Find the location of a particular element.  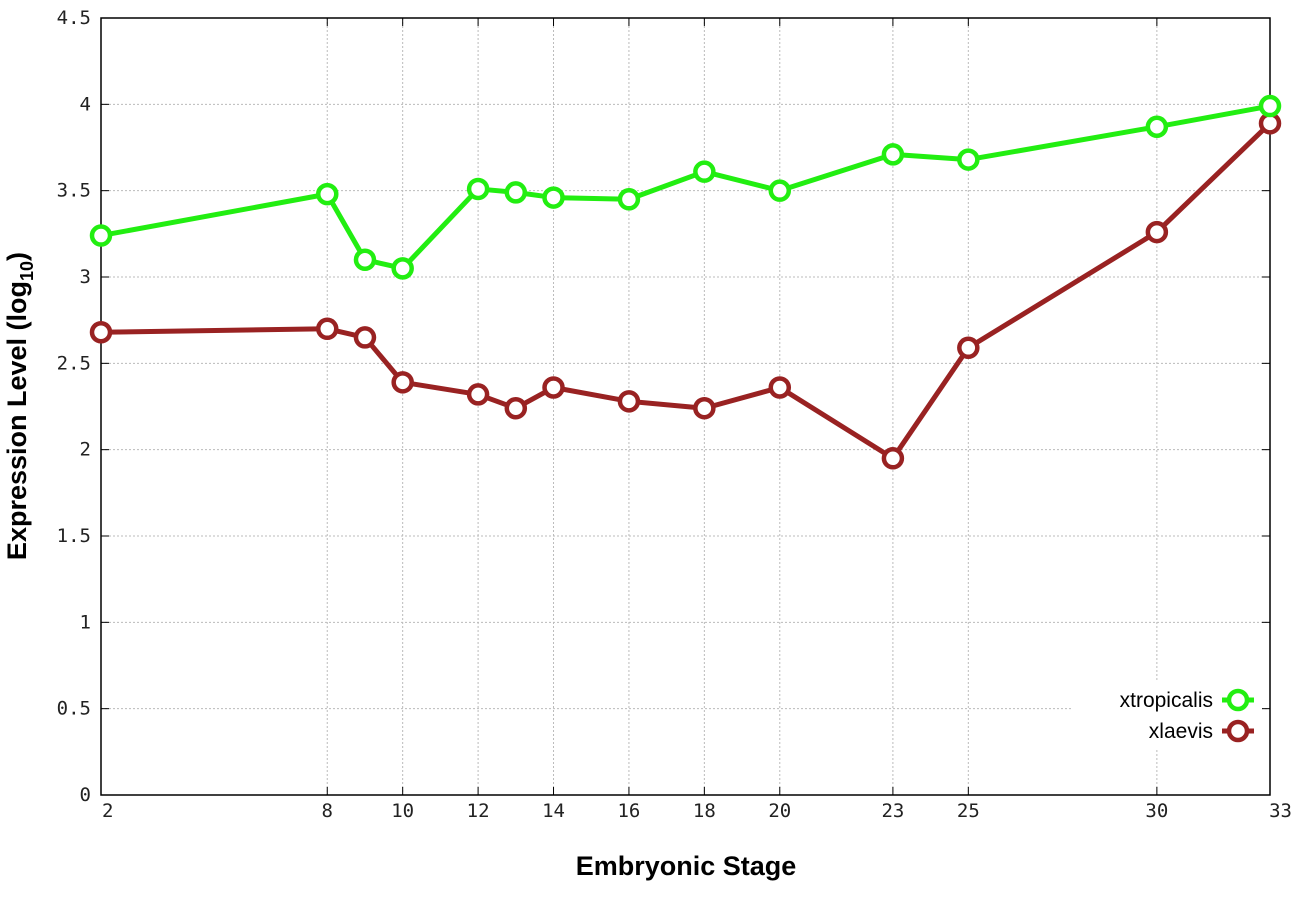

x-axis-title: Embryonic Stage is located at coordinates (686, 866).